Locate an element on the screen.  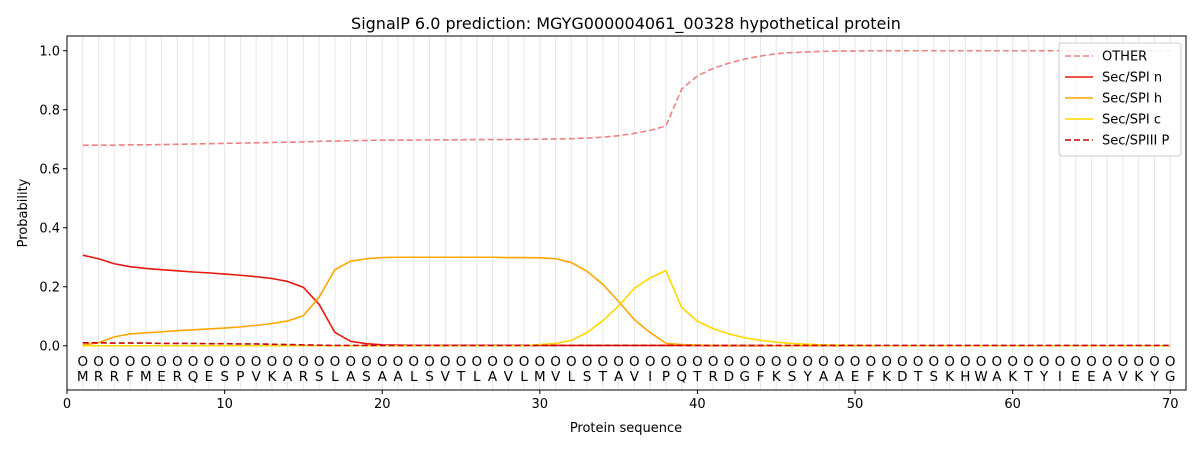
y-tick-label: 0.8 is located at coordinates (49, 110).